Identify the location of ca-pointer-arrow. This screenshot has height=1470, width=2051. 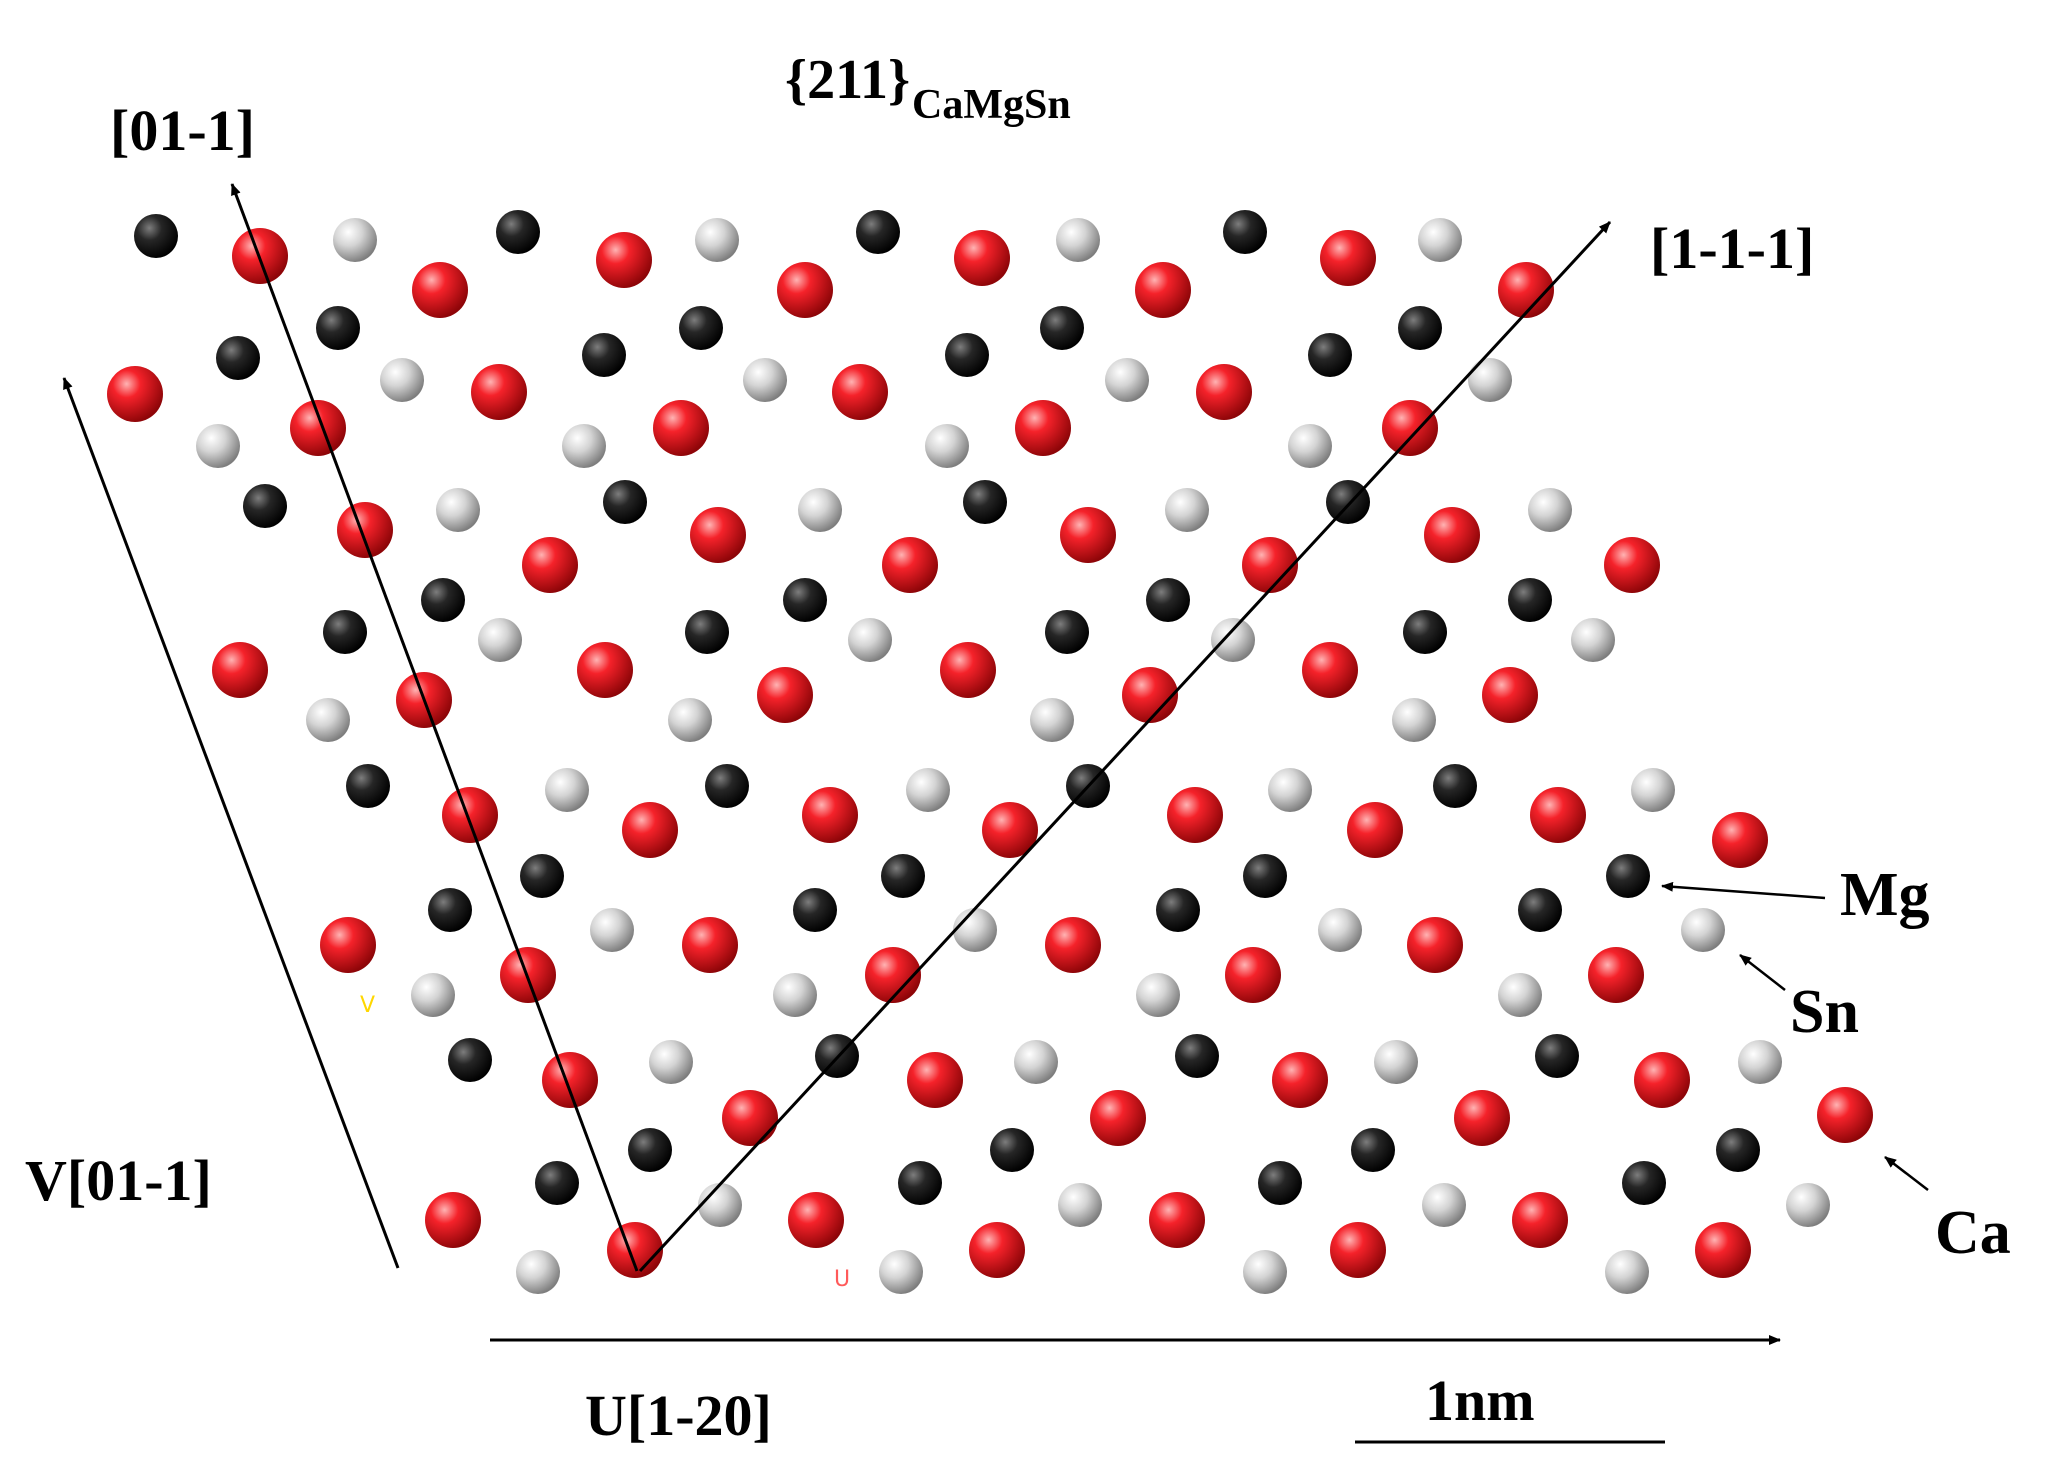
(1906, 1173).